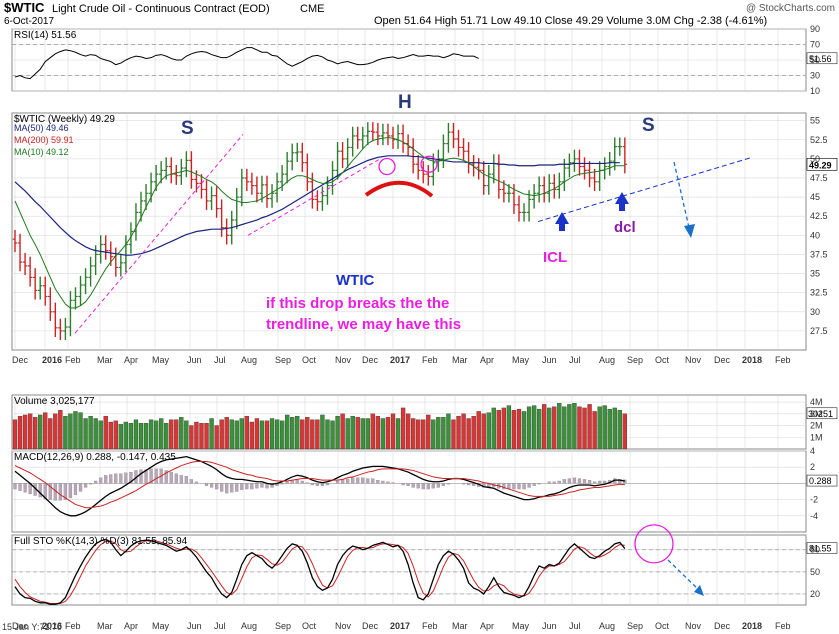 The height and width of the screenshot is (634, 839). I want to click on chart-date: 6-Oct-2017, so click(29, 21).